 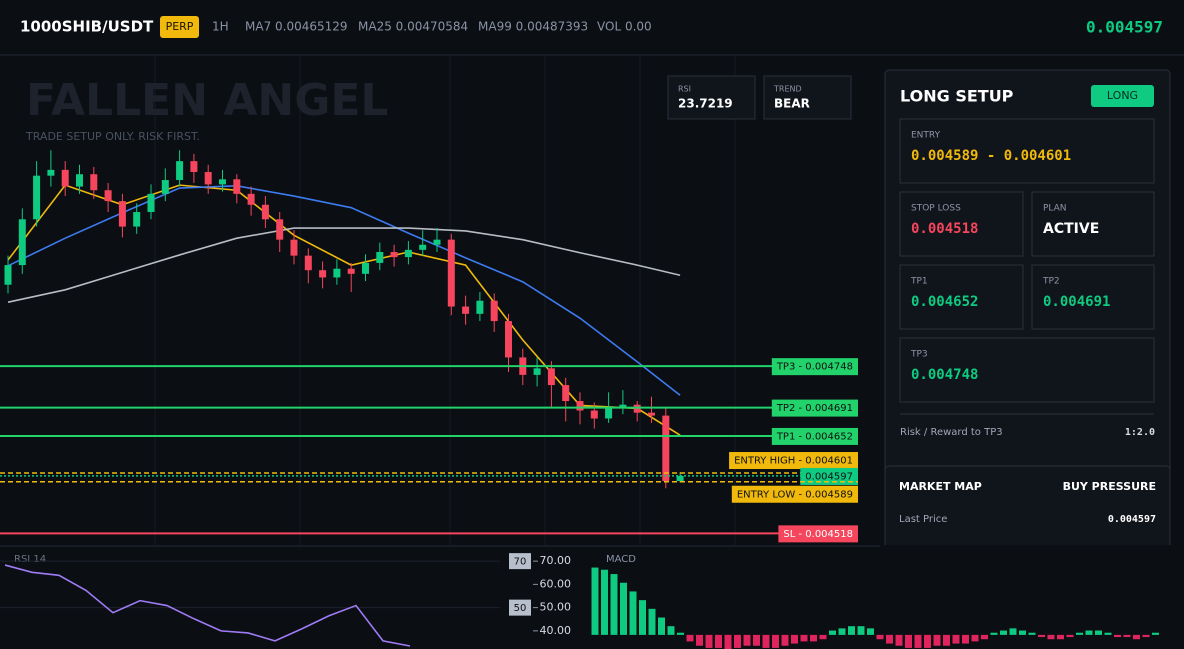 I want to click on interval: 1H, so click(x=220, y=27).